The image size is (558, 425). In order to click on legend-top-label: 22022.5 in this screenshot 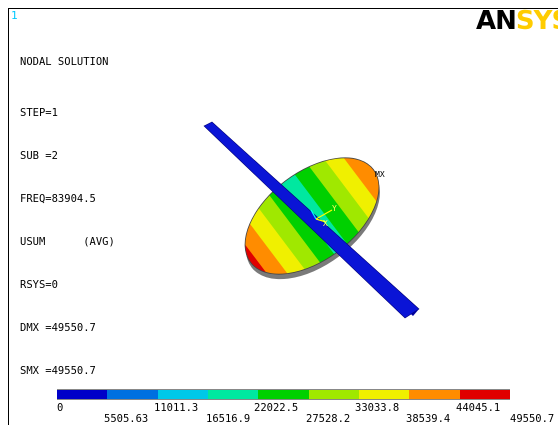, I will do `click(276, 408)`.